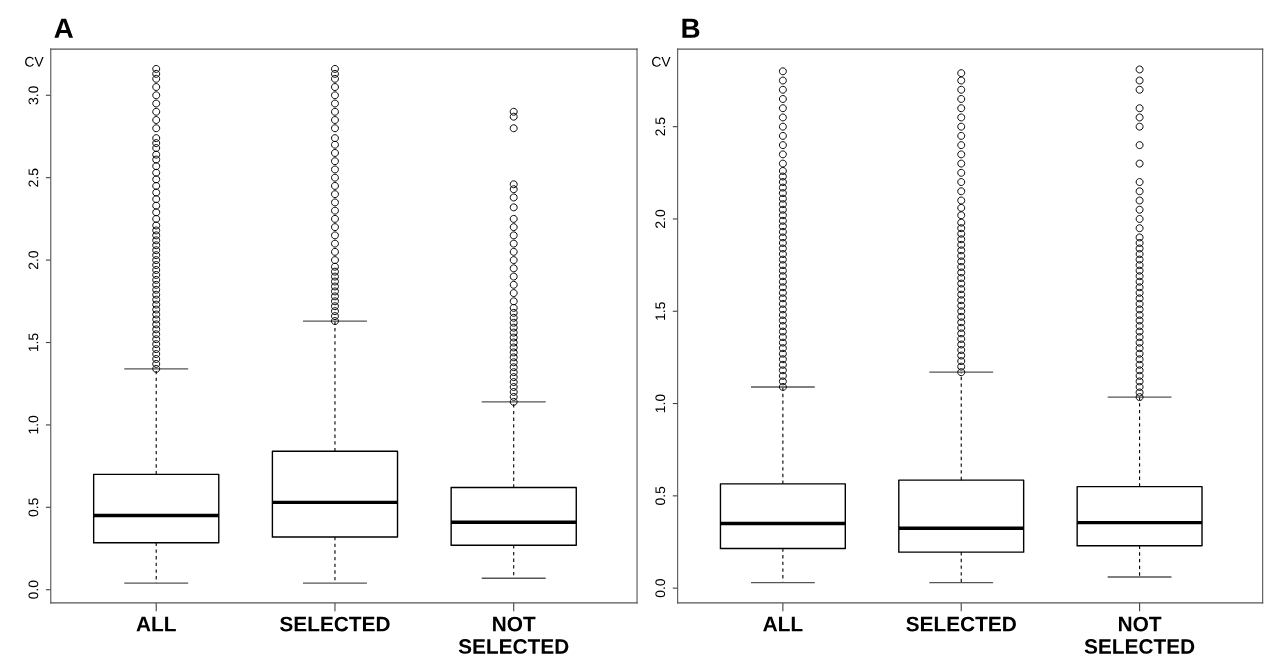 This screenshot has width=1269, height=664. What do you see at coordinates (33, 95) in the screenshot?
I see `y-tick-label: 3.0` at bounding box center [33, 95].